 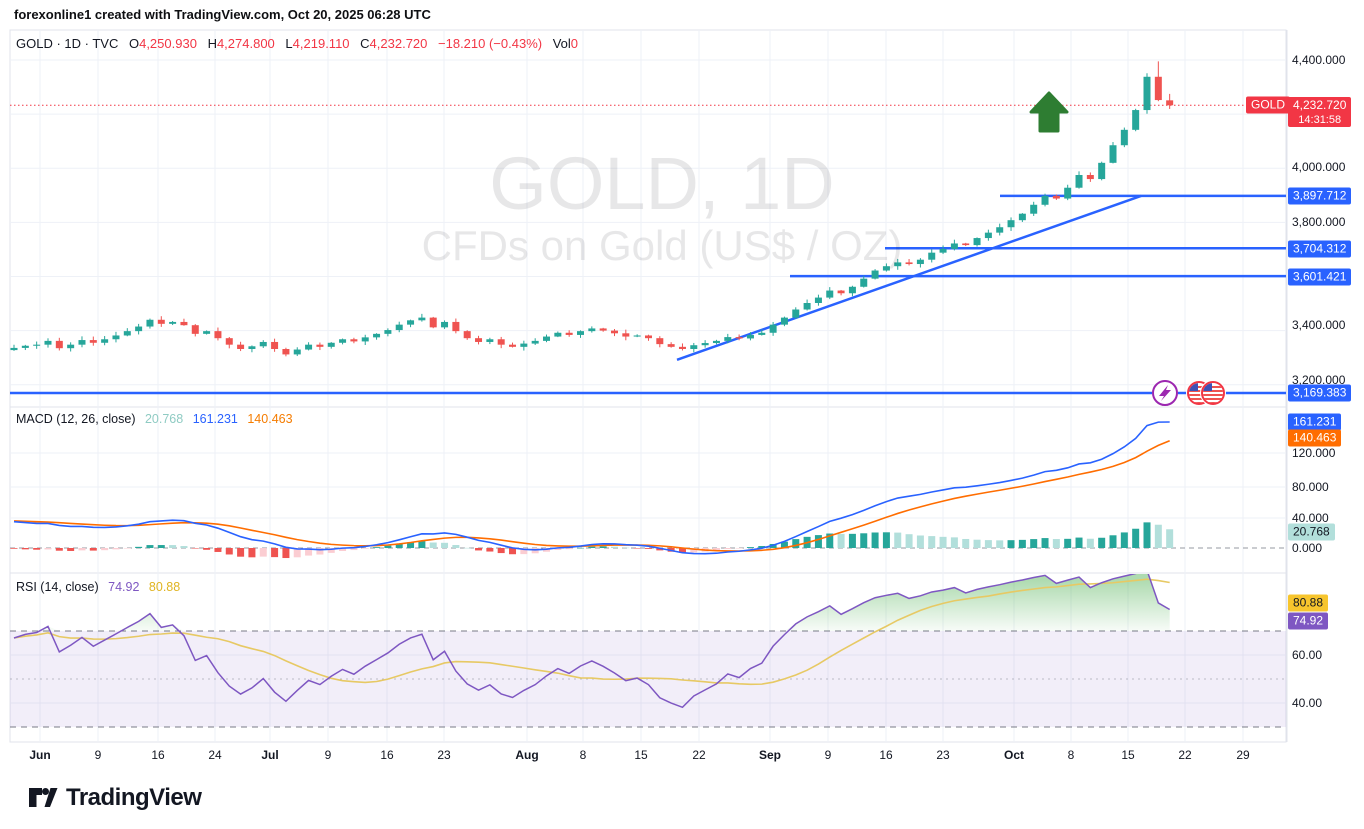 I want to click on price-scale-label: 120.000, so click(x=1314, y=453).